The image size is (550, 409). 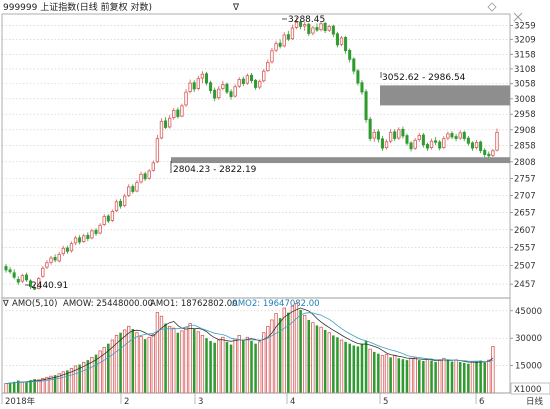 What do you see at coordinates (236, 8) in the screenshot?
I see `chart-menu-icon: ∇` at bounding box center [236, 8].